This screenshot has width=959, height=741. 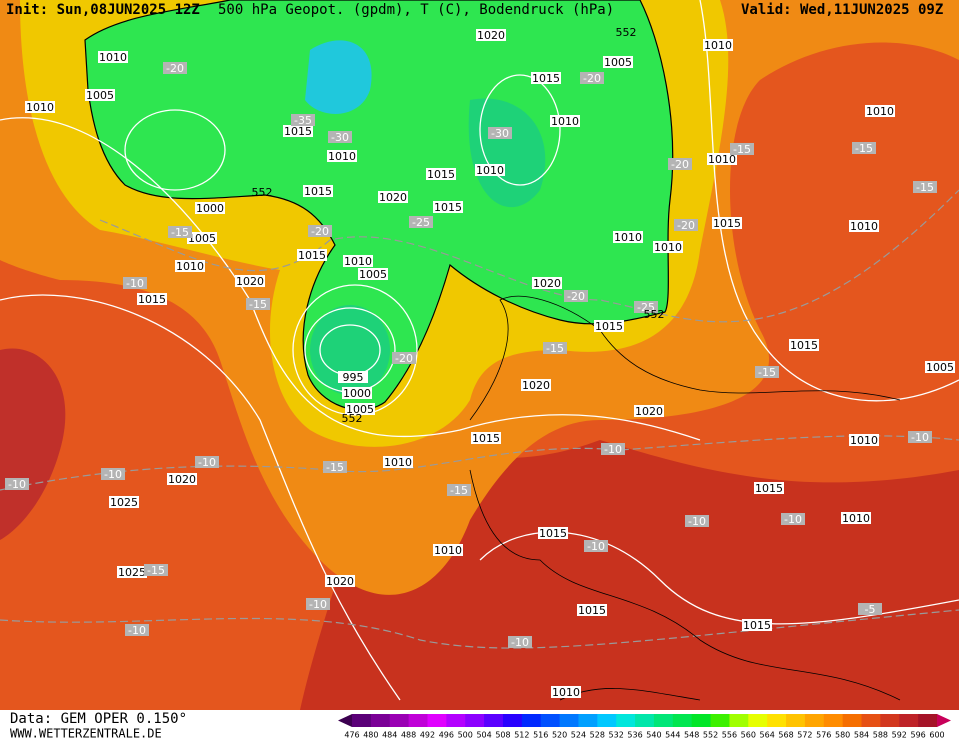 I want to click on colorbar-label: 492, so click(x=427, y=735).